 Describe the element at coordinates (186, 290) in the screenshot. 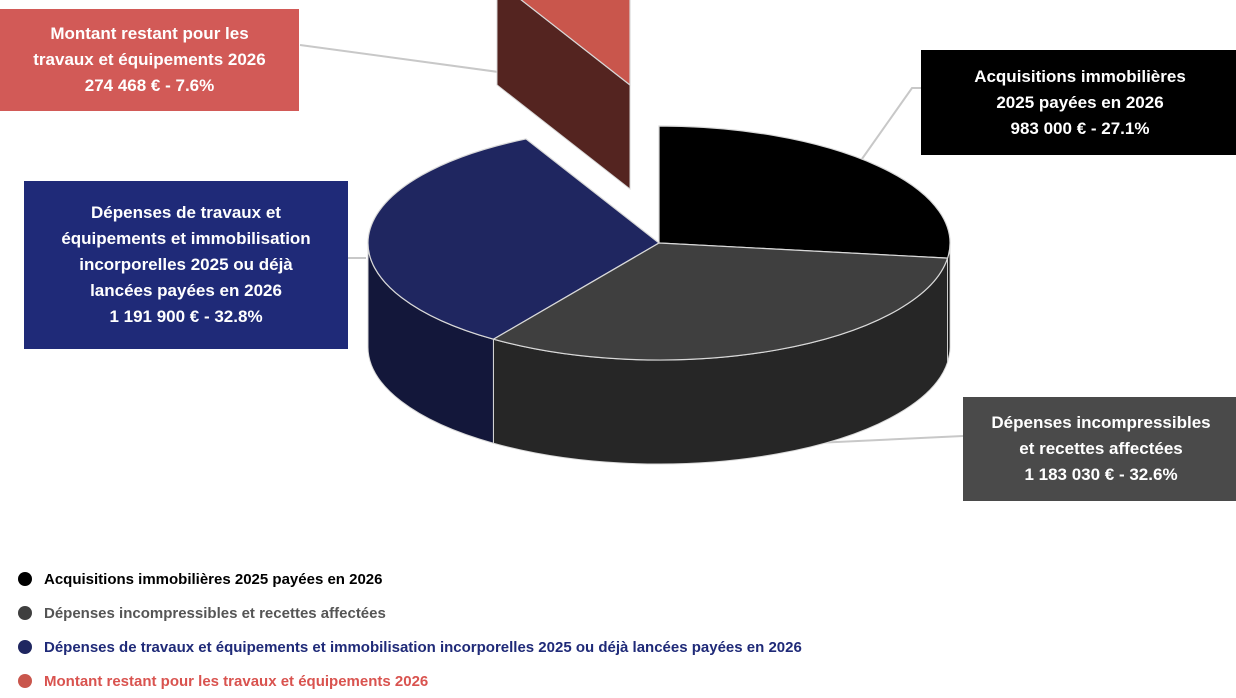

I see `callout-depenses-travaux-line-4: lancées payées en 2026` at that location.